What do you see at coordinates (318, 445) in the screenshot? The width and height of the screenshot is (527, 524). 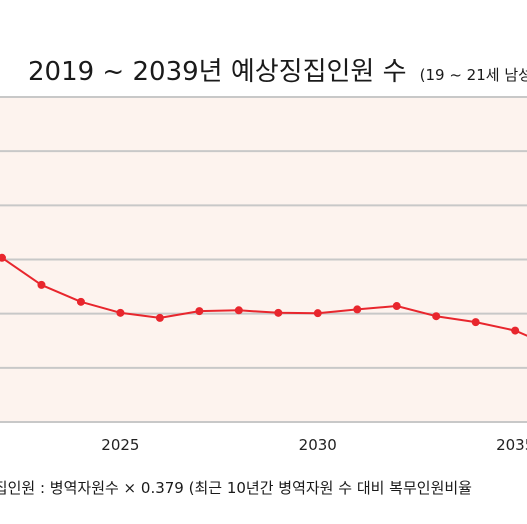 I see `x-tick-label: 2030` at bounding box center [318, 445].